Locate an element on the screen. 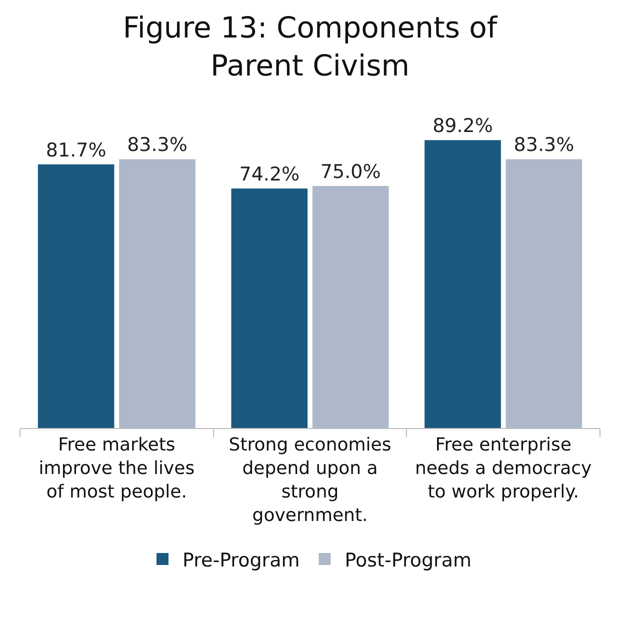  legend-label: Post-Program is located at coordinates (408, 560).